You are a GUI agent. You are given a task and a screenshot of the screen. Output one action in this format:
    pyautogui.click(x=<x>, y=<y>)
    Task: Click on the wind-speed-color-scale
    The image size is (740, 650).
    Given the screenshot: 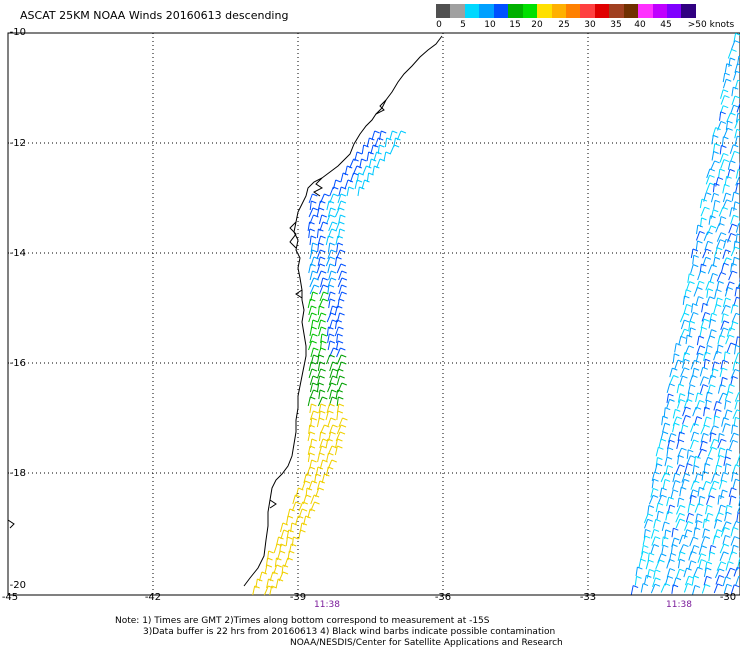 What is the action you would take?
    pyautogui.click(x=566, y=11)
    